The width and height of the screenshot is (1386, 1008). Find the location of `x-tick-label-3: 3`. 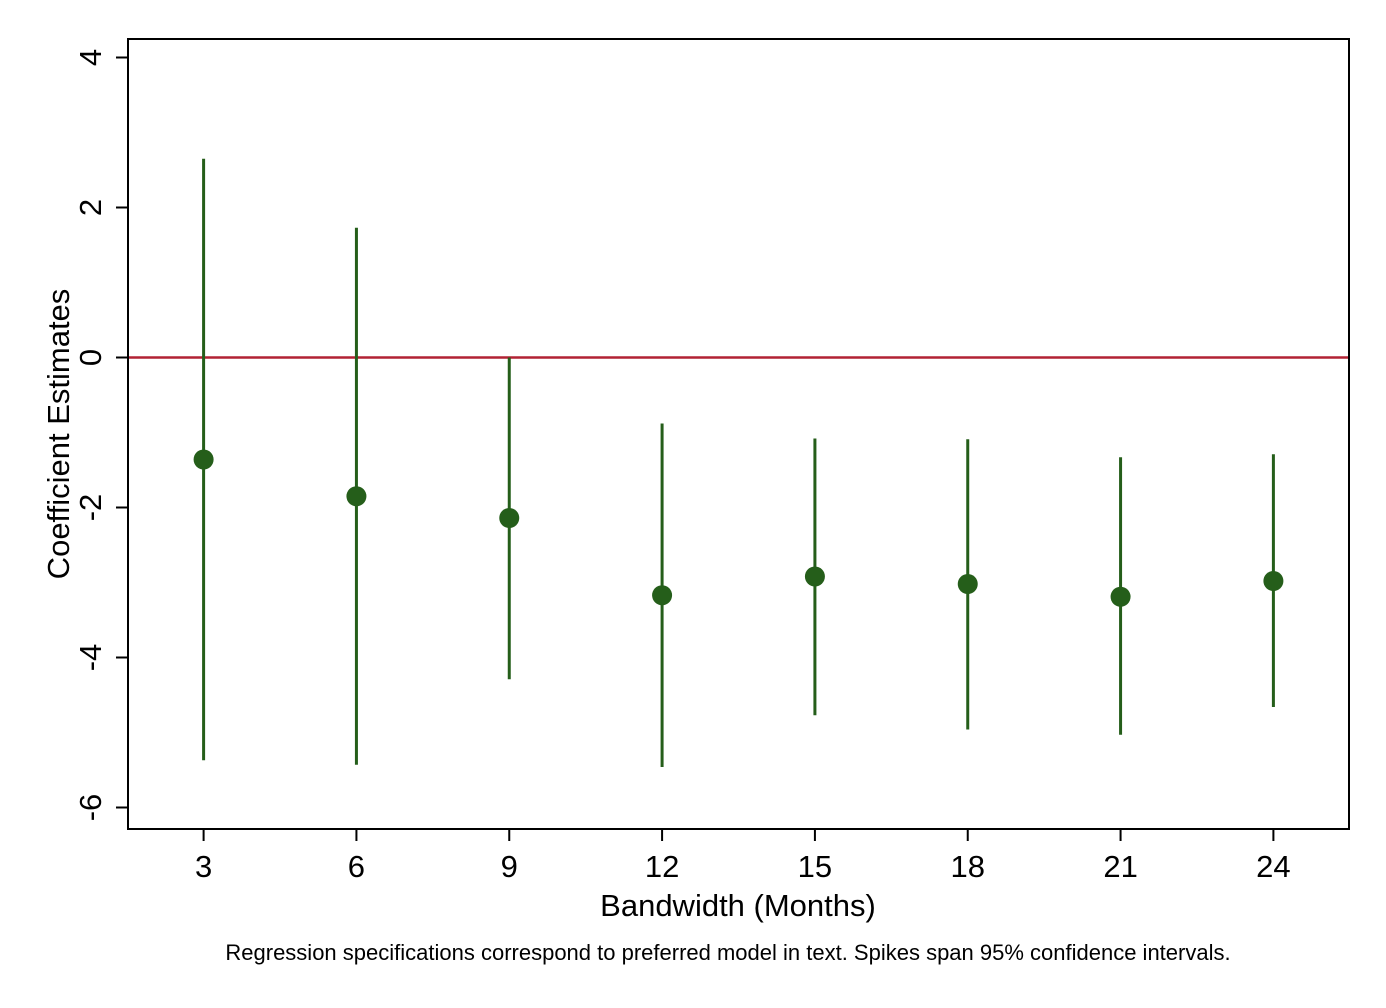

x-tick-label-3: 3 is located at coordinates (203, 866).